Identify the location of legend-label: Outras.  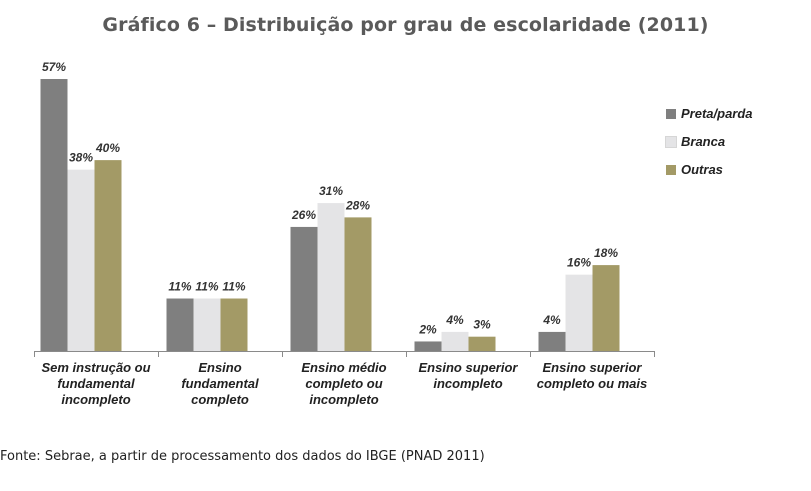
(702, 169).